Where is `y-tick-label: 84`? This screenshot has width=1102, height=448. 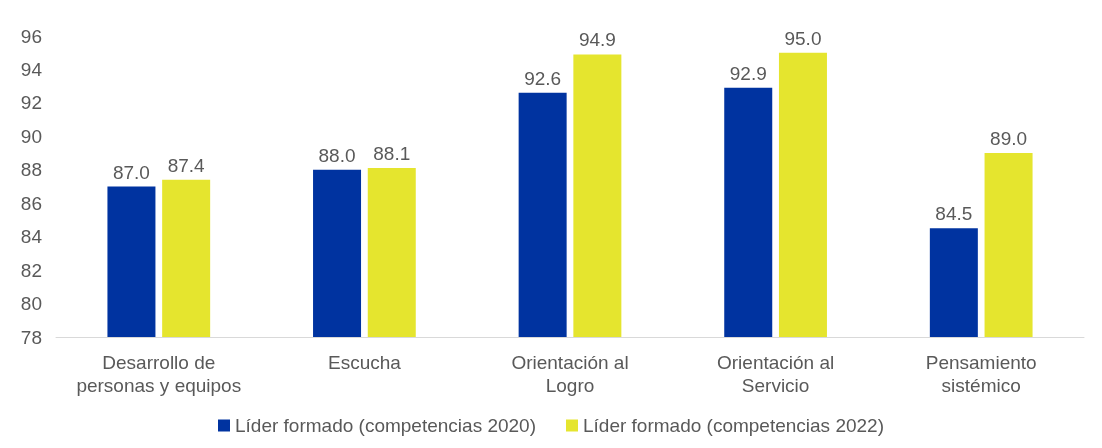 y-tick-label: 84 is located at coordinates (31, 237).